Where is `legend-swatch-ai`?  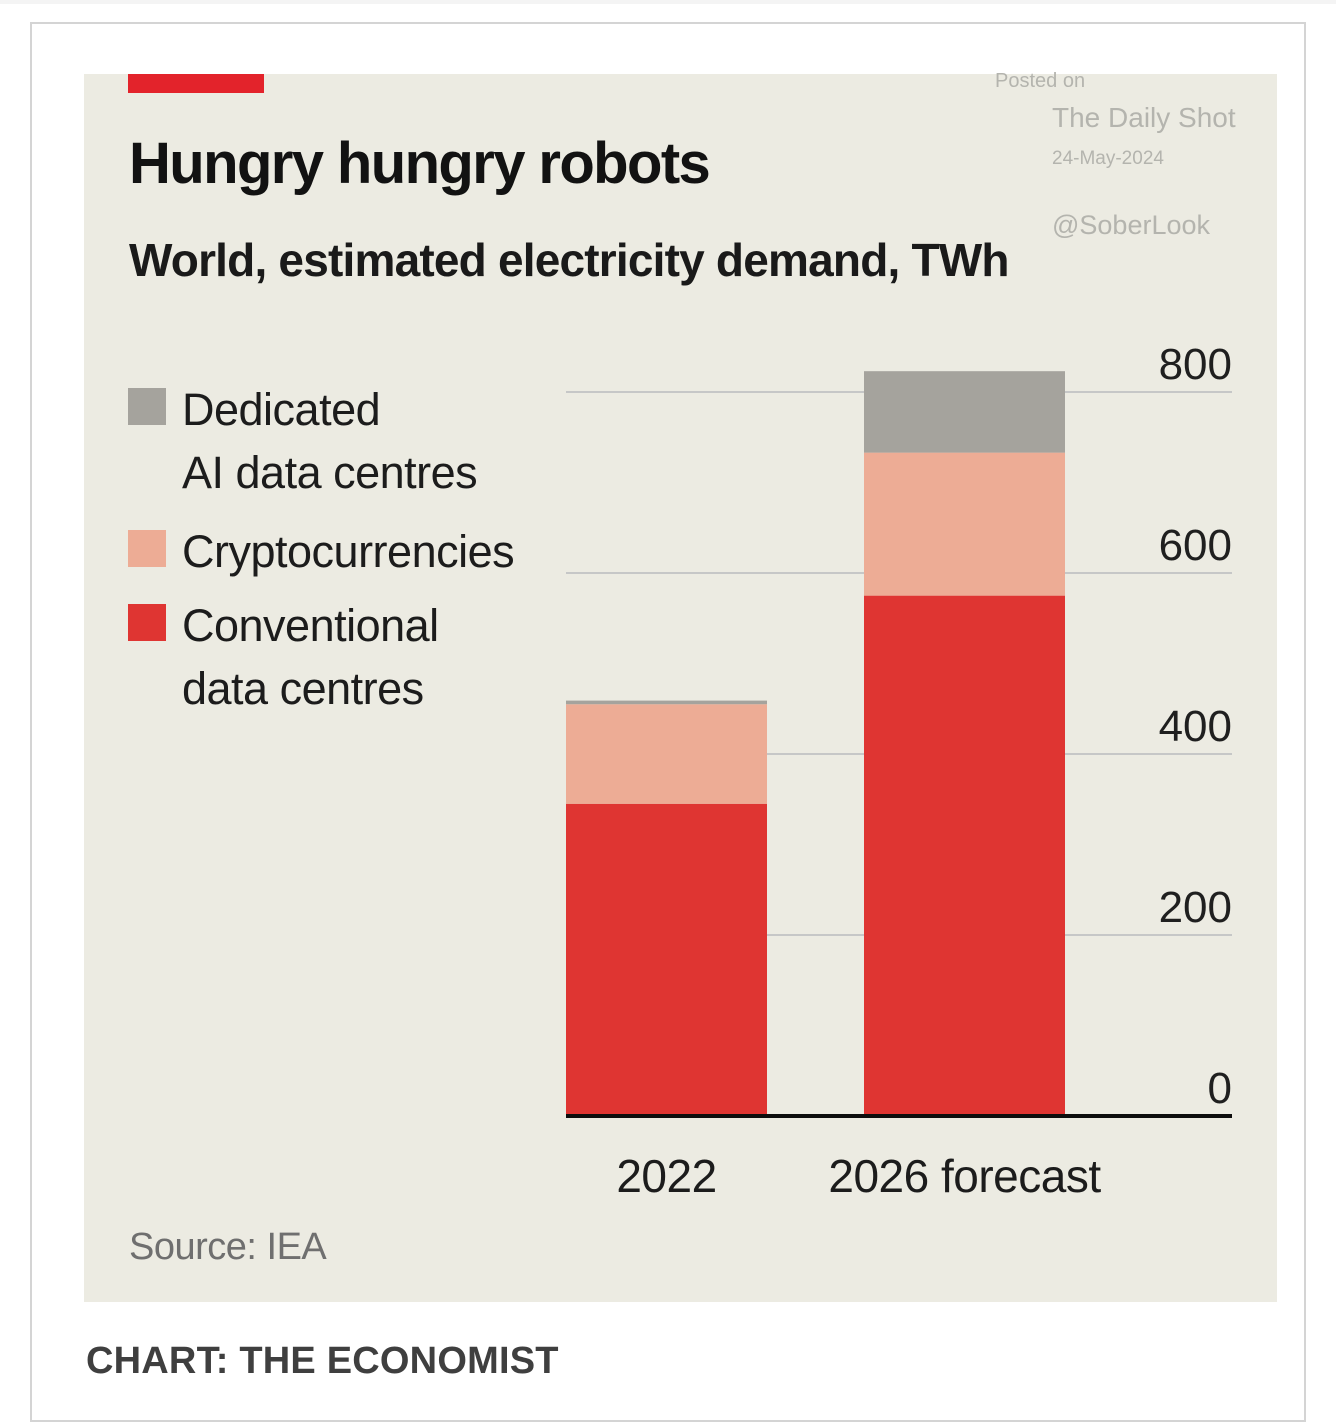
legend-swatch-ai is located at coordinates (147, 406).